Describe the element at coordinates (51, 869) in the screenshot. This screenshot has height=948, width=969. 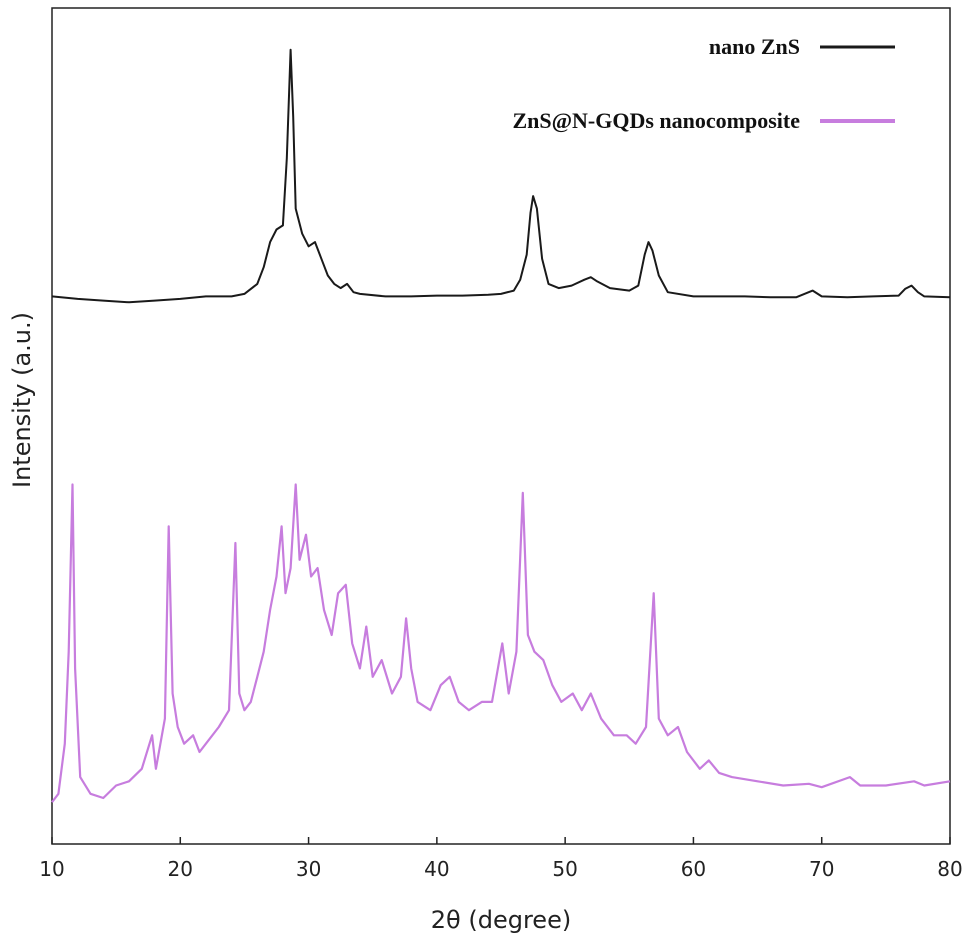
I see `x-tick-label: 10` at that location.